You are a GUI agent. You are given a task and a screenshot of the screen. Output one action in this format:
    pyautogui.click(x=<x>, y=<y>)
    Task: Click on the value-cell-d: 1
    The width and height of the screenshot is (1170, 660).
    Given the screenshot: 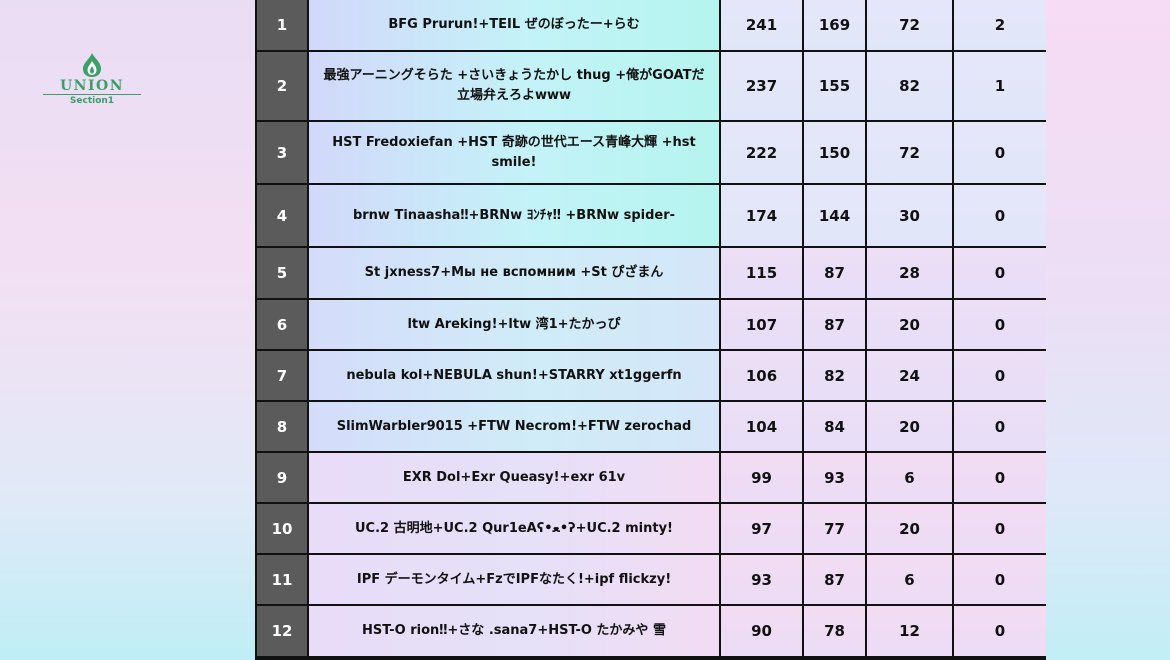 What is the action you would take?
    pyautogui.click(x=1000, y=87)
    